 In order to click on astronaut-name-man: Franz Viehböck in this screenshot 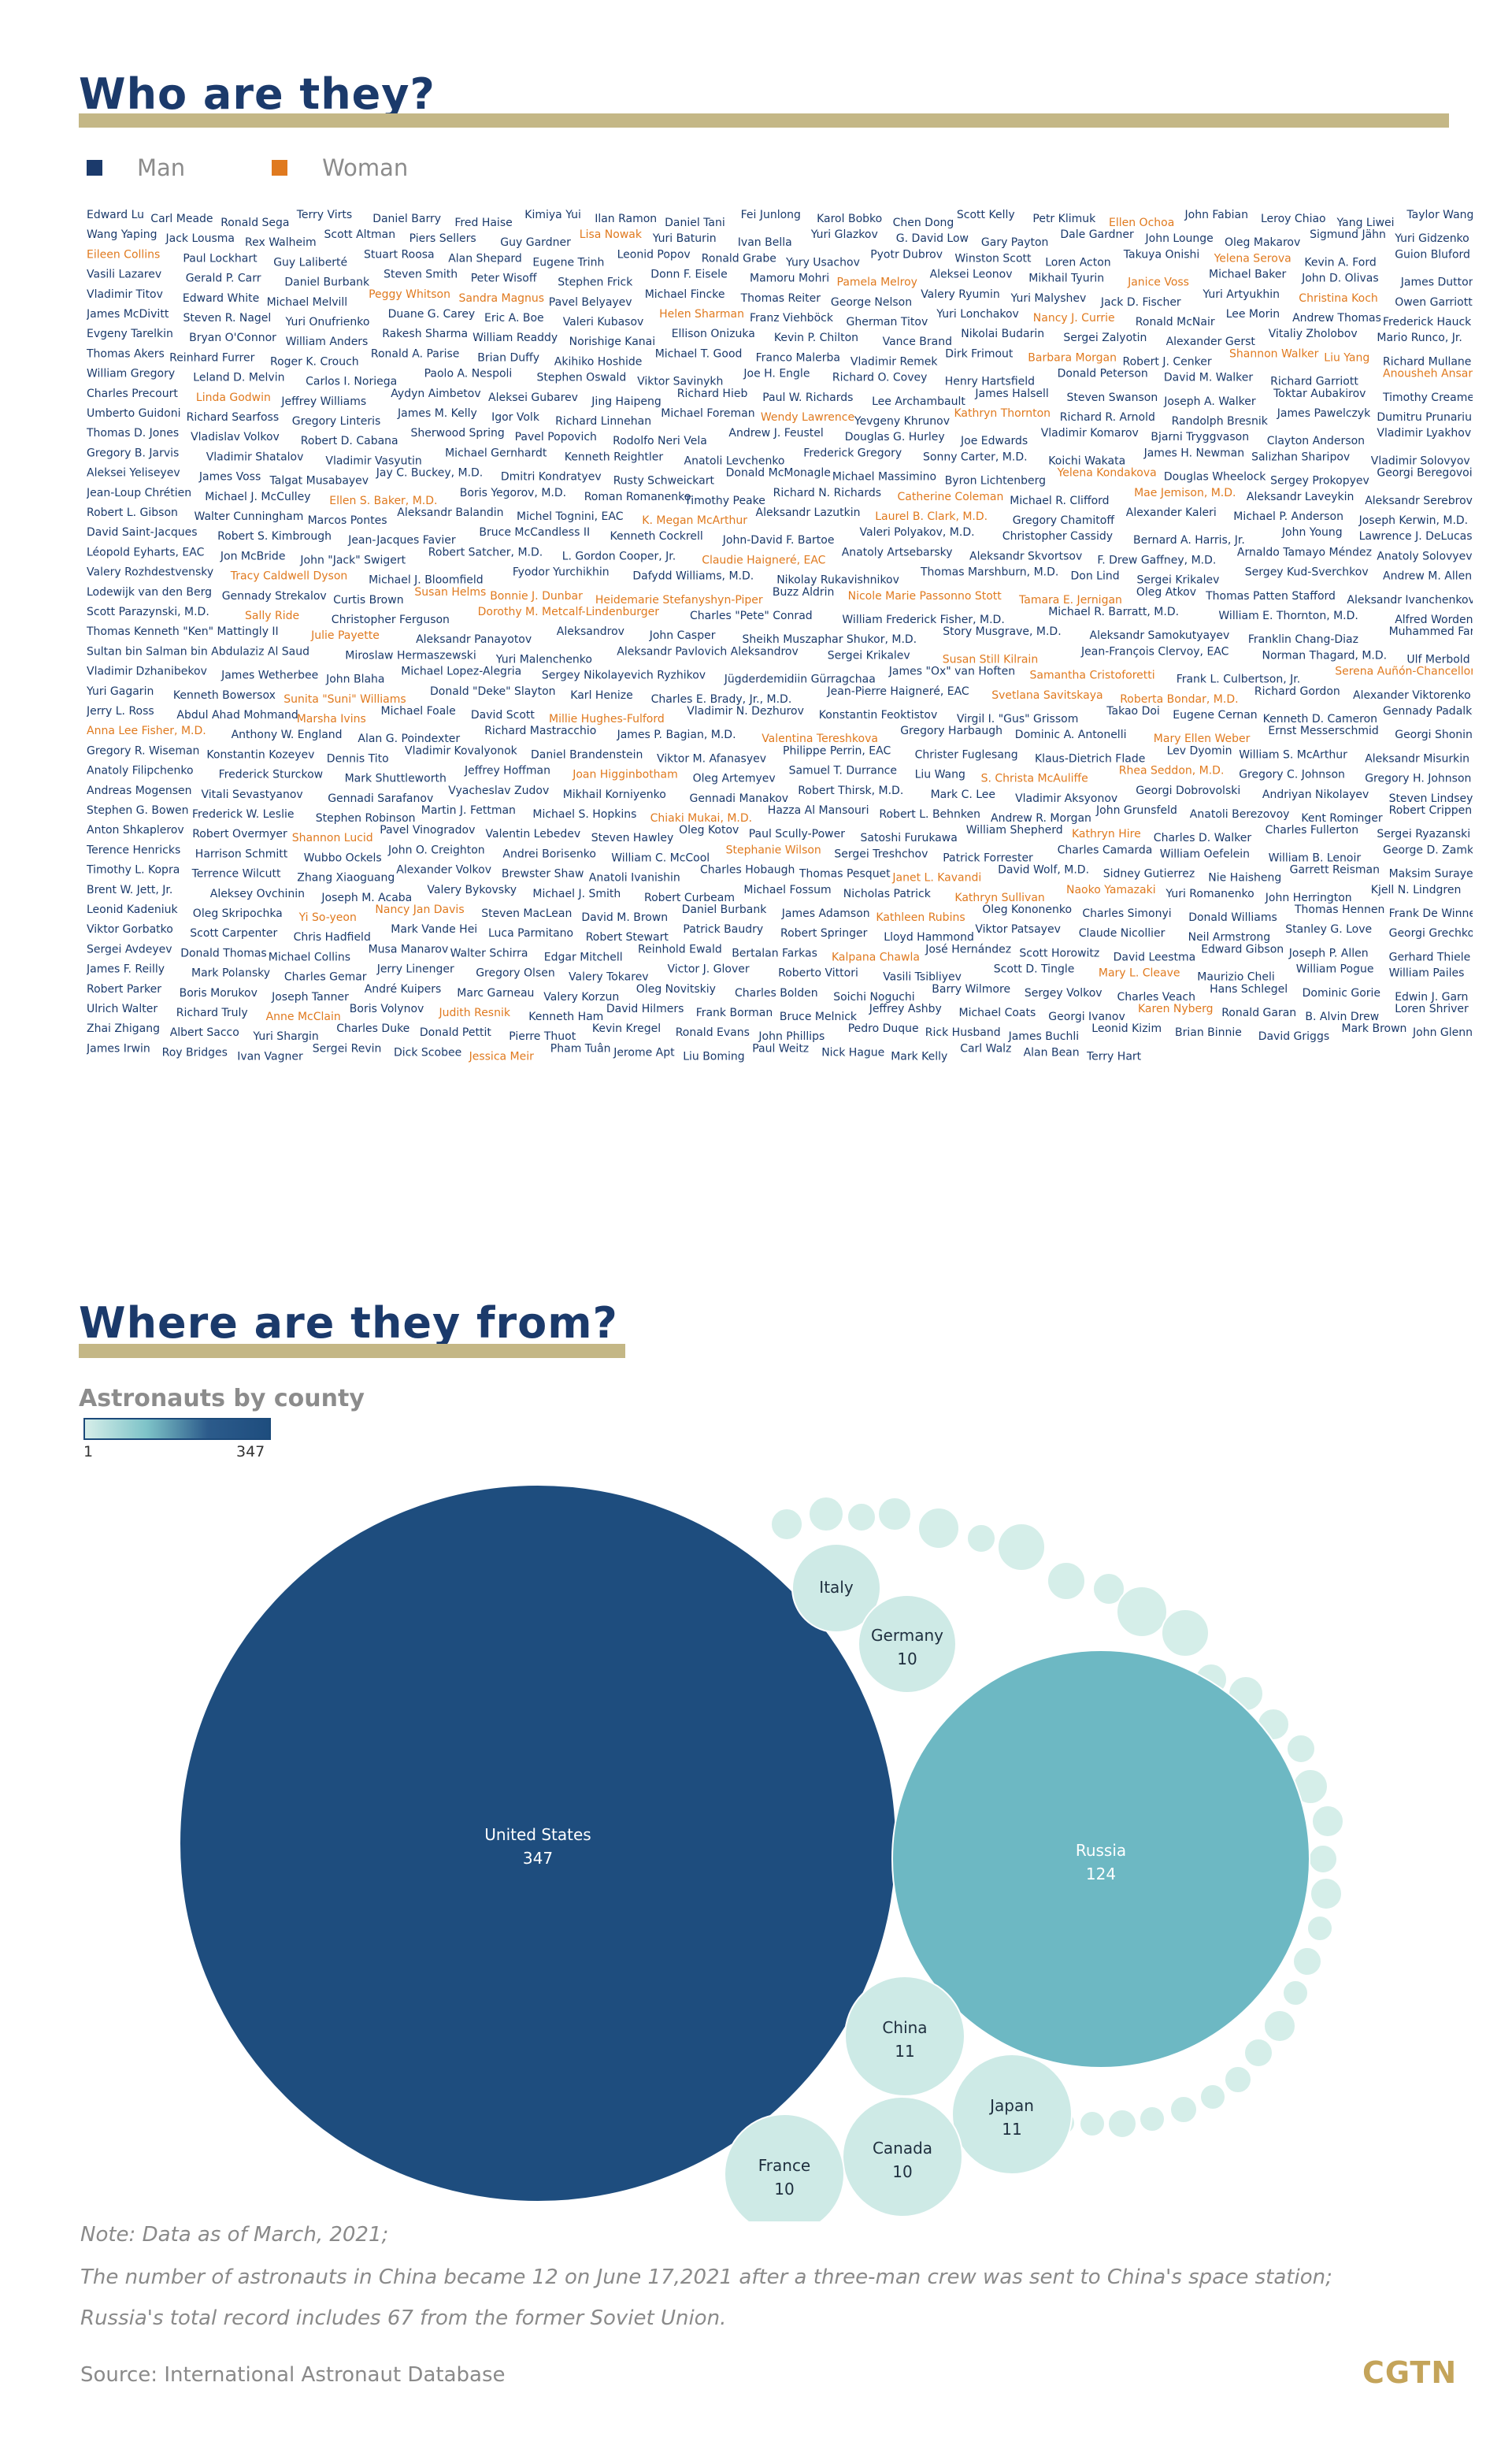, I will do `click(792, 318)`.